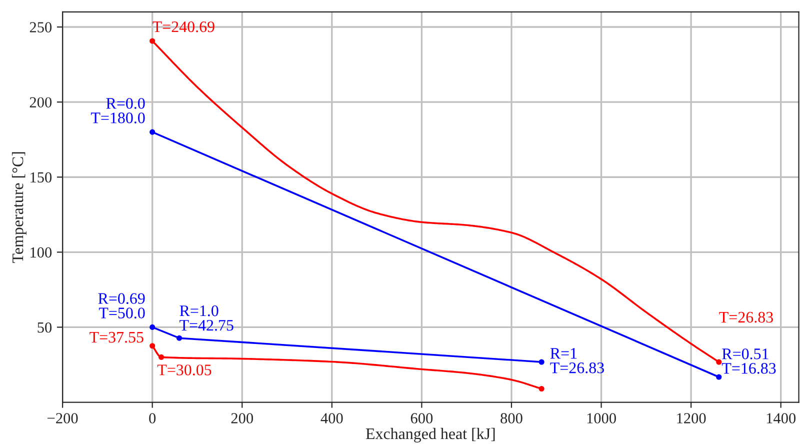 The height and width of the screenshot is (444, 802). What do you see at coordinates (41, 252) in the screenshot?
I see `y-tick-label: 100` at bounding box center [41, 252].